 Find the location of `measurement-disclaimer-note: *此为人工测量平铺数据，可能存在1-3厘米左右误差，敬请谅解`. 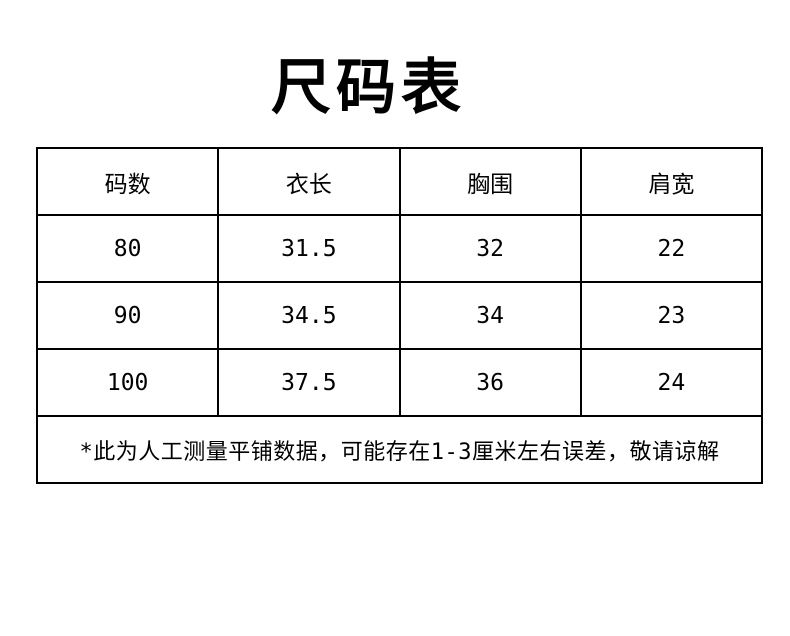

measurement-disclaimer-note: *此为人工测量平铺数据，可能存在1-3厘米左右误差，敬请谅解 is located at coordinates (399, 449).